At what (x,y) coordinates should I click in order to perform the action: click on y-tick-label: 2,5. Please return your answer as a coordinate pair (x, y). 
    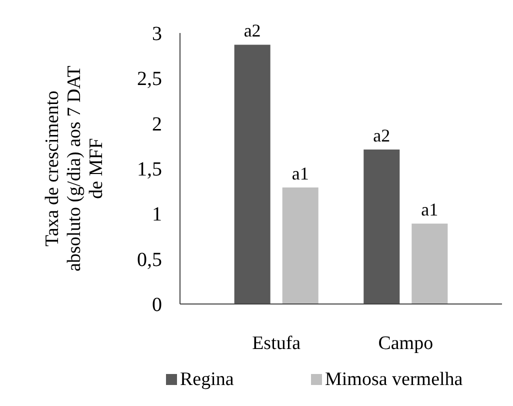
    Looking at the image, I should click on (149, 79).